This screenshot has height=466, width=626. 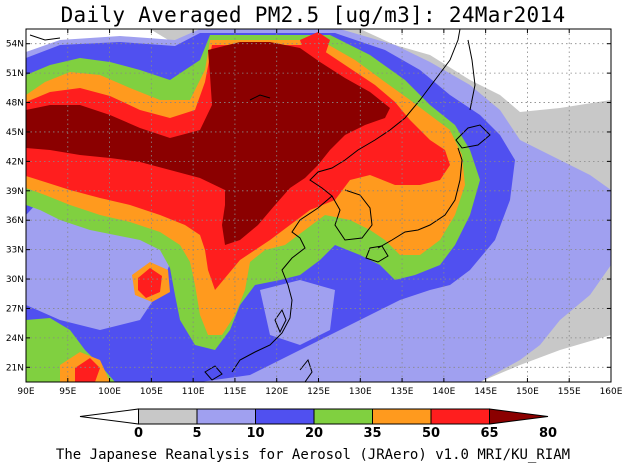 What do you see at coordinates (548, 433) in the screenshot?
I see `colorbar-label: 80` at bounding box center [548, 433].